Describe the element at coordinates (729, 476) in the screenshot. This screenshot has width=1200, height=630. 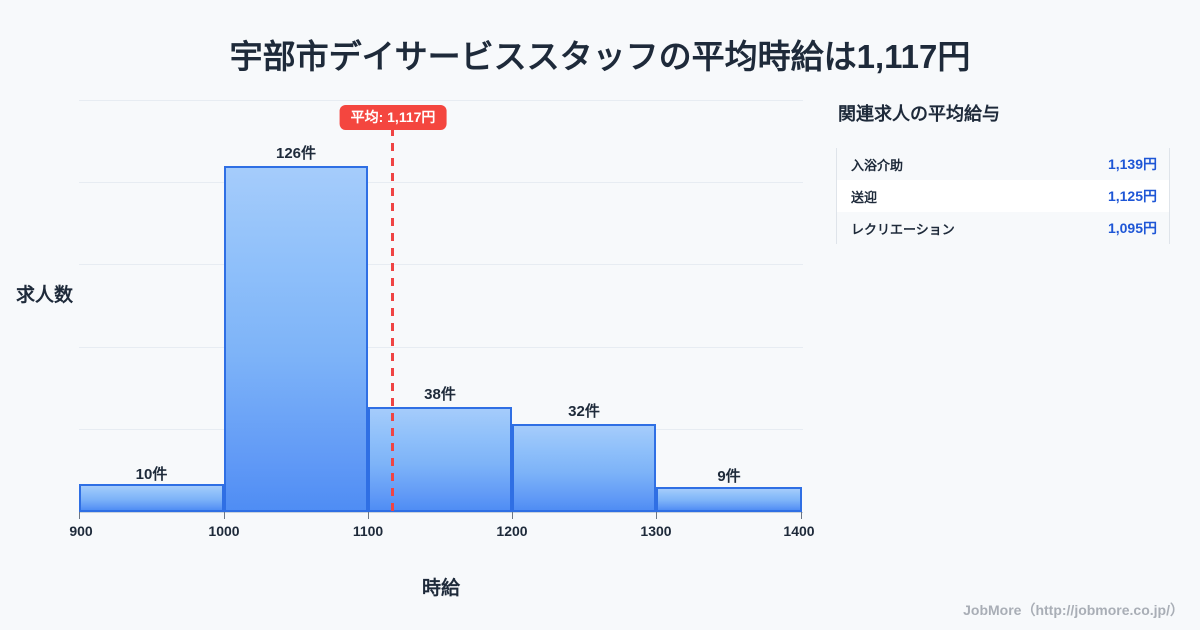
I see `bar-value-label: 9件` at that location.